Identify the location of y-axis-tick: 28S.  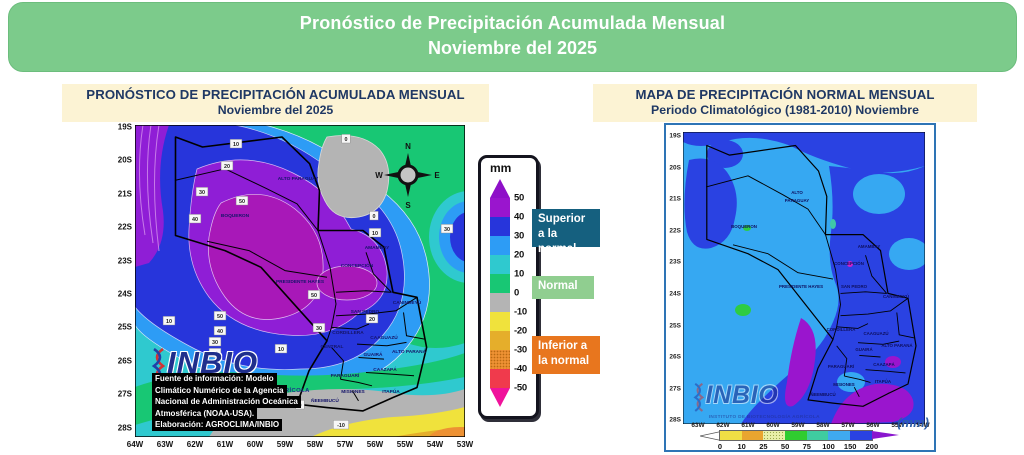
(675, 420).